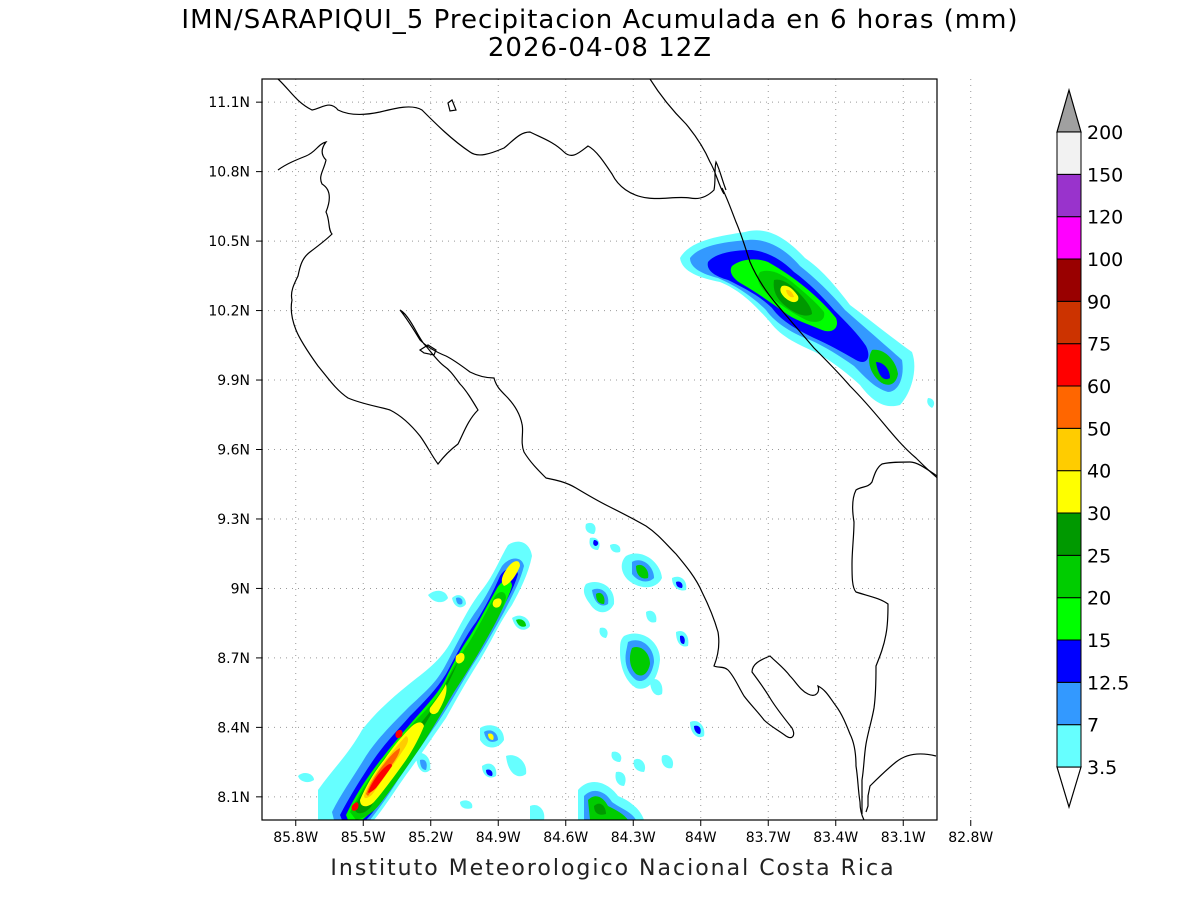 Image resolution: width=1200 pixels, height=900 pixels. What do you see at coordinates (229, 242) in the screenshot?
I see `lat-tick-label: 10.5N` at bounding box center [229, 242].